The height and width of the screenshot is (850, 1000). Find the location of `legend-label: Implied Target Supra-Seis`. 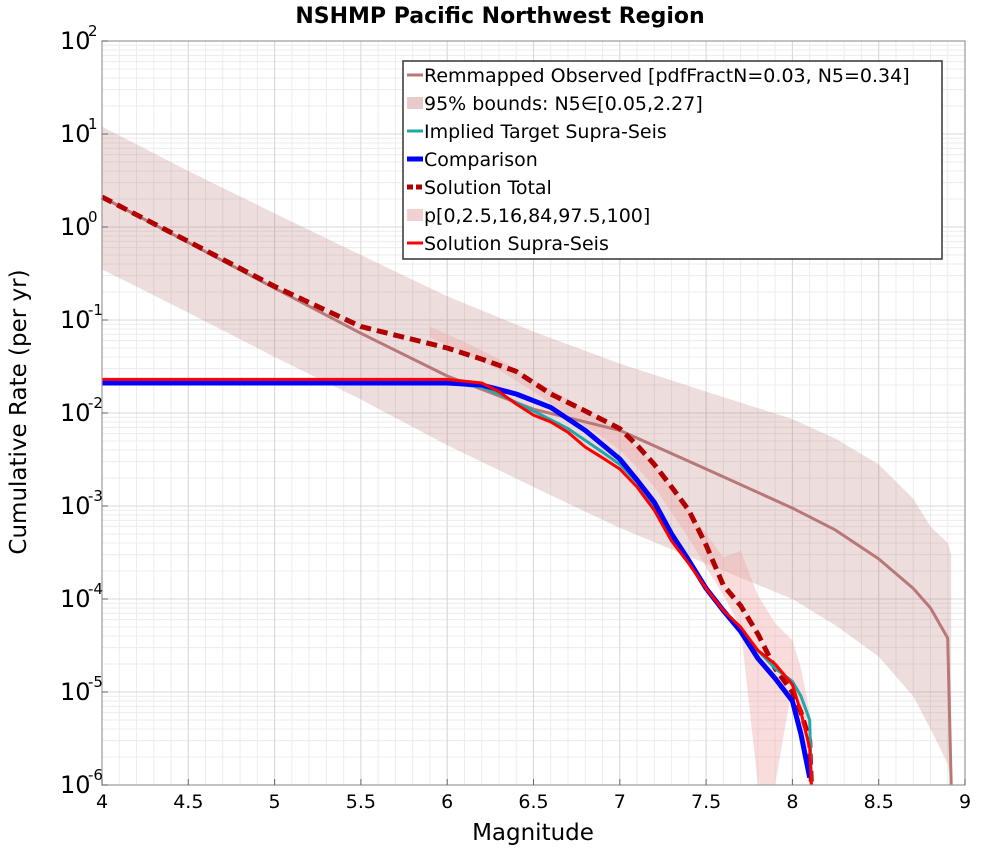

legend-label: Implied Target Supra-Seis is located at coordinates (545, 132).